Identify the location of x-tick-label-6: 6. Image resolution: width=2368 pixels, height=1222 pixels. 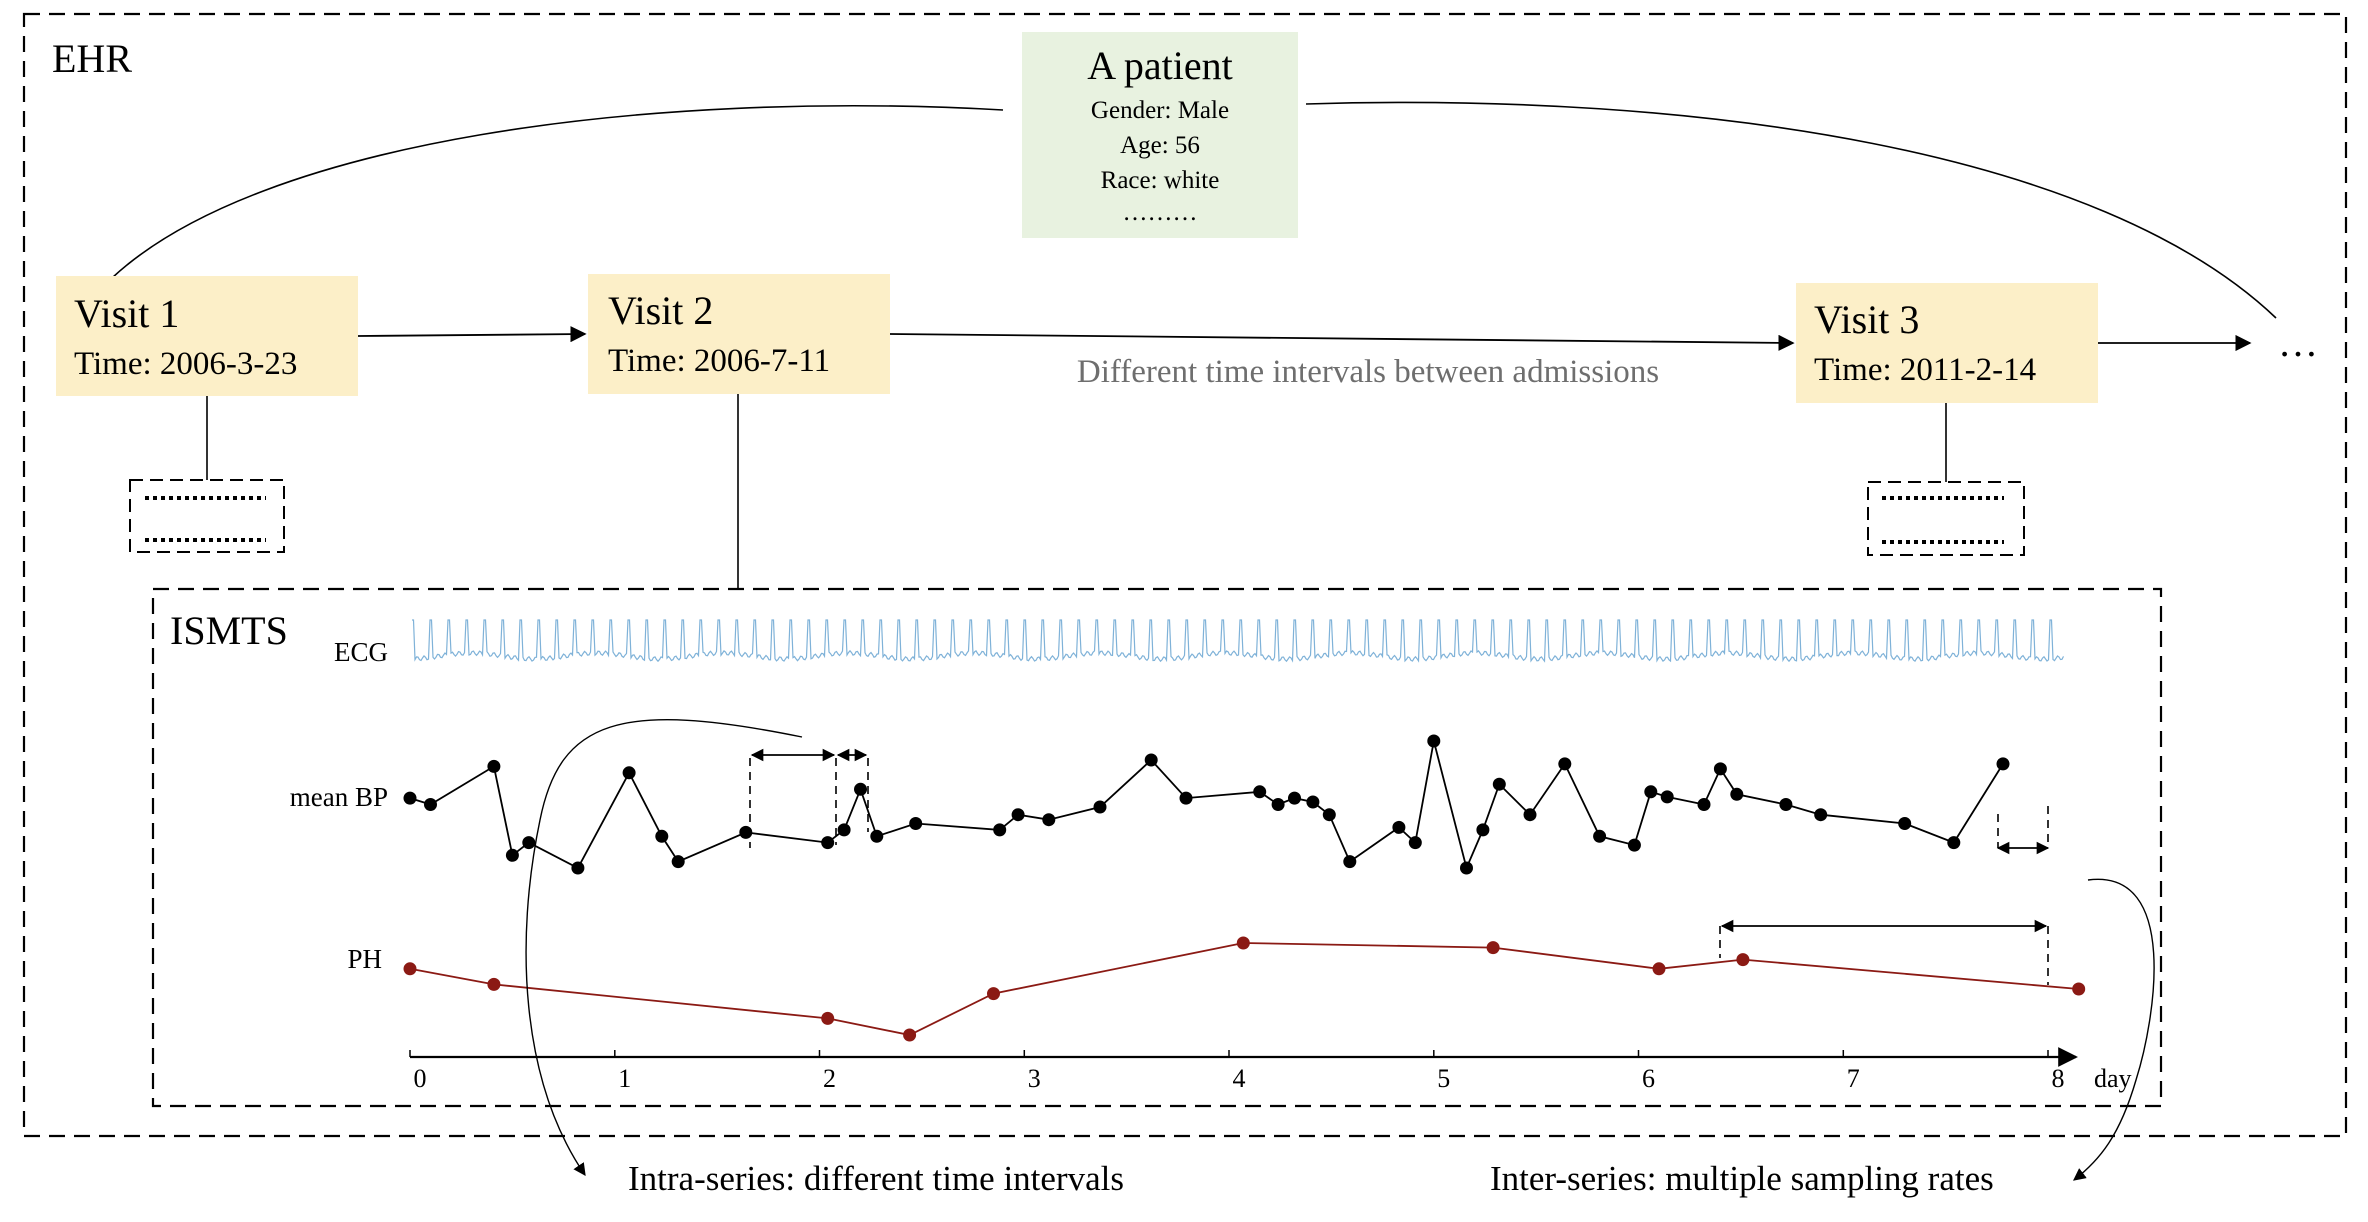
(1648, 1078).